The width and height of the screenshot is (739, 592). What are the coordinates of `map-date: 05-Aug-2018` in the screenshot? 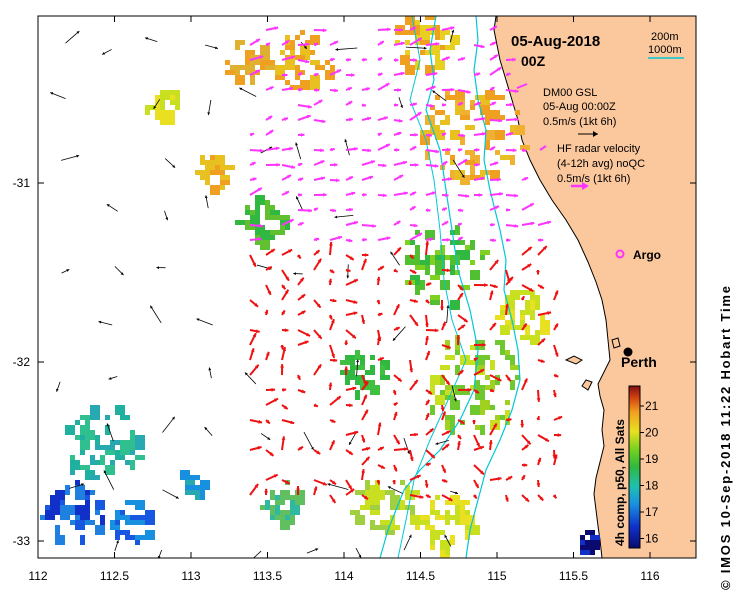 It's located at (555, 41).